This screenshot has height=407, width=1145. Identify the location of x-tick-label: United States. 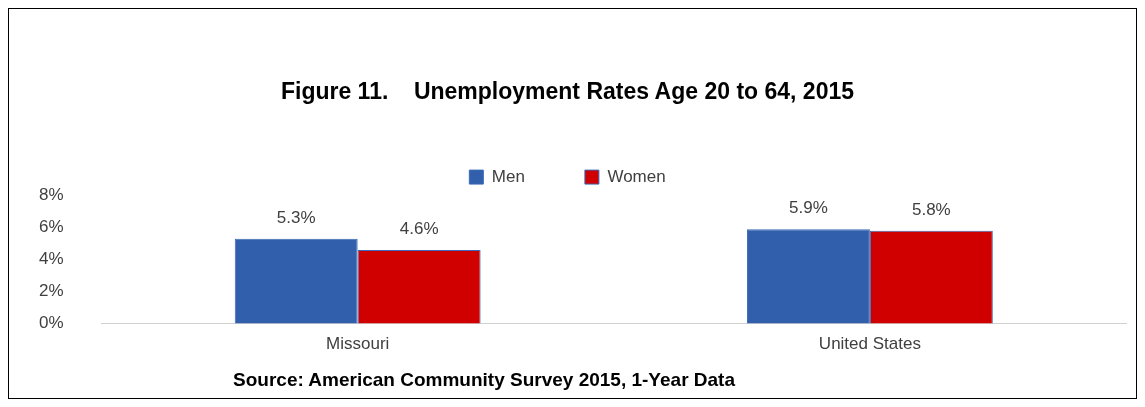
(869, 344).